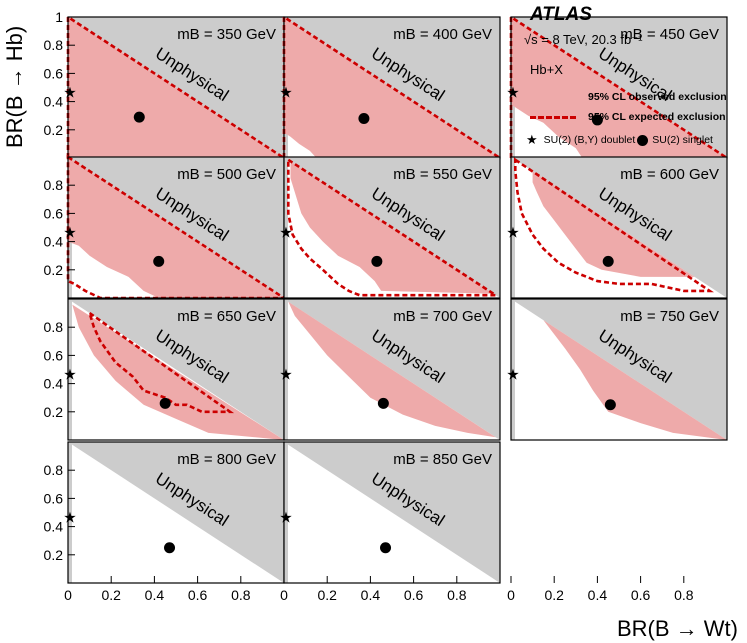 Image resolution: width=747 pixels, height=643 pixels. What do you see at coordinates (583, 39) in the screenshot?
I see `energy-label: √s = 8 TeV, 20.3 fb⁻¹` at bounding box center [583, 39].